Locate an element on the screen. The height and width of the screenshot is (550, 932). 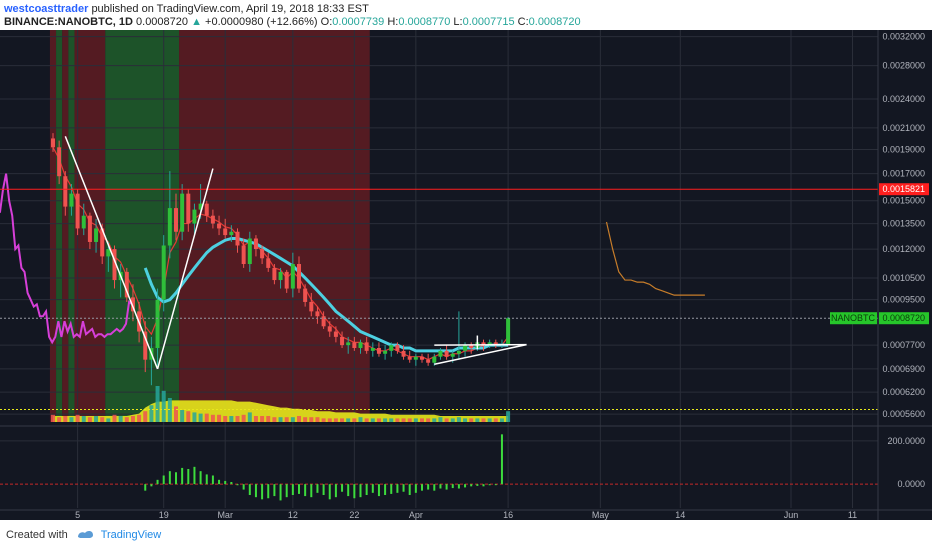
zone-bear is located at coordinates (65, 226).